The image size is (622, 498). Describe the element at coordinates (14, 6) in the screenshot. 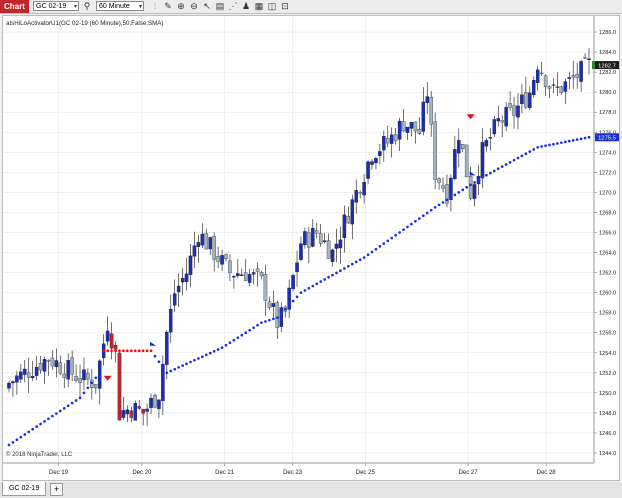

I see `chart-window-badge: Chart` at that location.